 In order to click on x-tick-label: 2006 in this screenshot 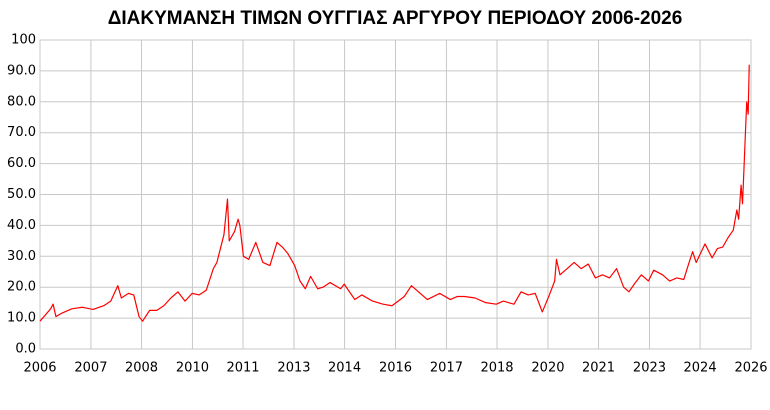, I will do `click(39, 368)`.